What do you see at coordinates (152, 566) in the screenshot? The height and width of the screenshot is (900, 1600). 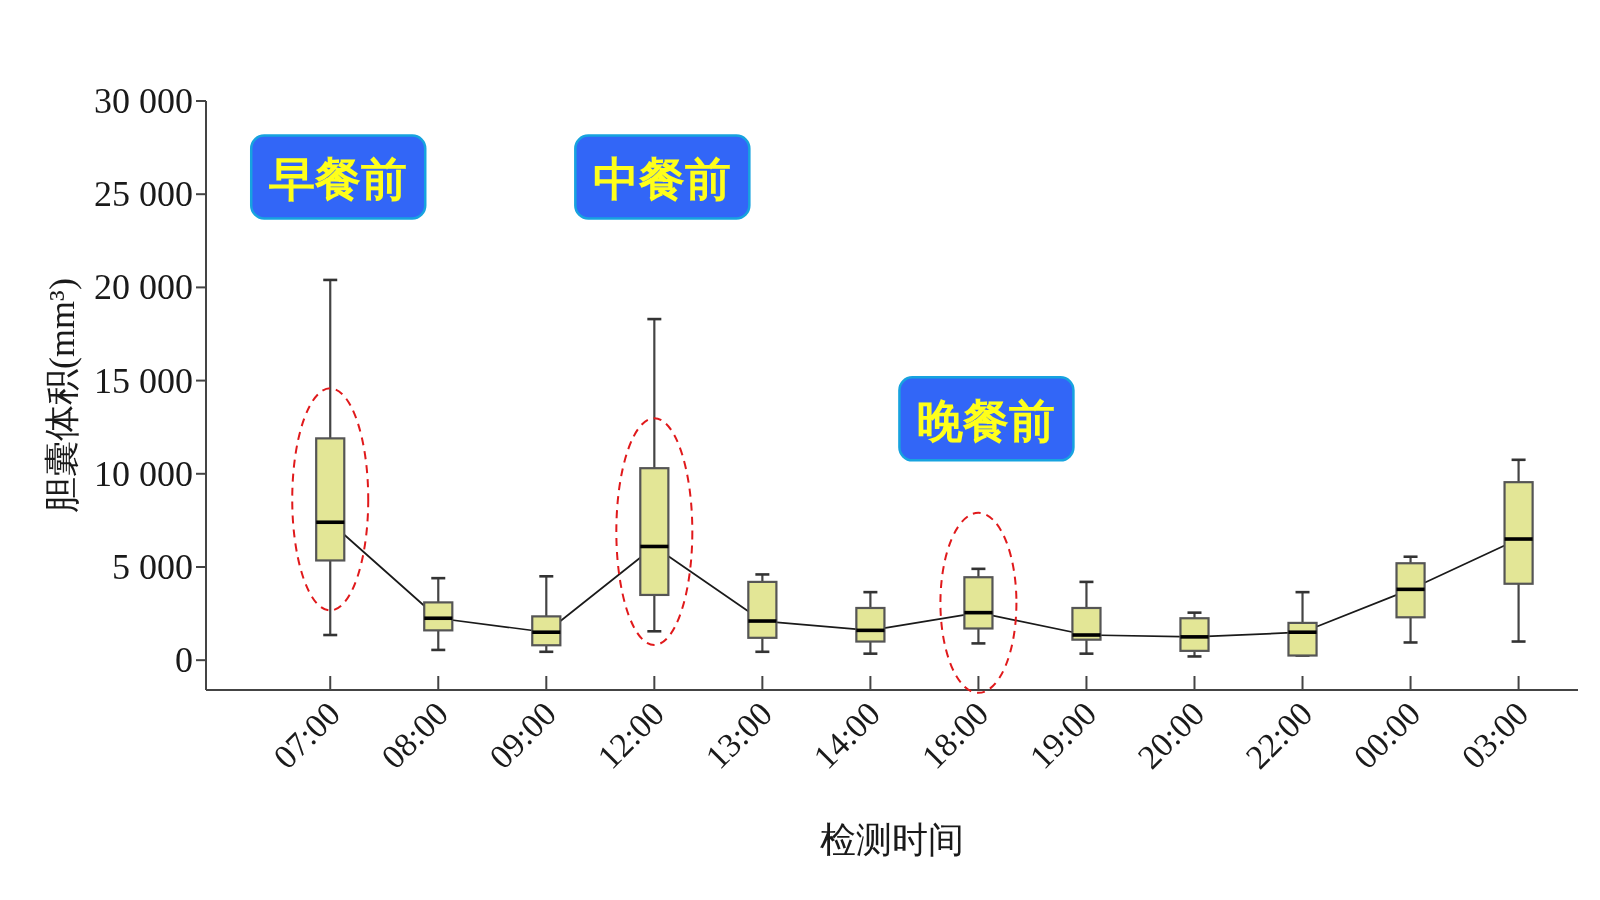 I see `y-tick-label: 5 000` at bounding box center [152, 566].